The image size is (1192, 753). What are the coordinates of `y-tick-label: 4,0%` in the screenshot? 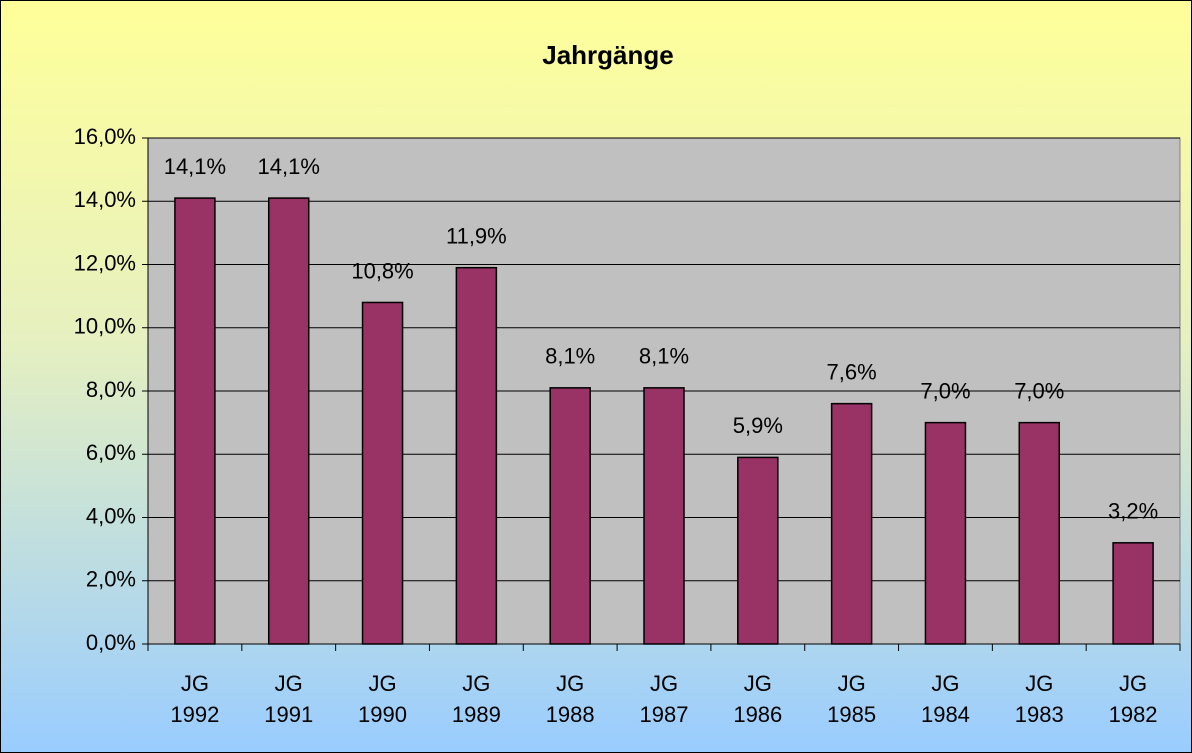 It's located at (111, 515).